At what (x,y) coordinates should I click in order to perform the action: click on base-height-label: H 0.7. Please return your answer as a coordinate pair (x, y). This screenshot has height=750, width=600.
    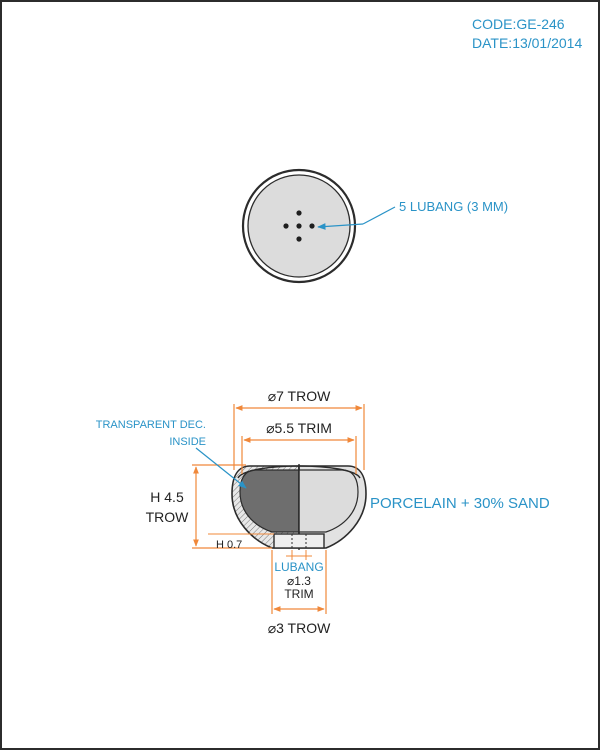
    Looking at the image, I should click on (229, 545).